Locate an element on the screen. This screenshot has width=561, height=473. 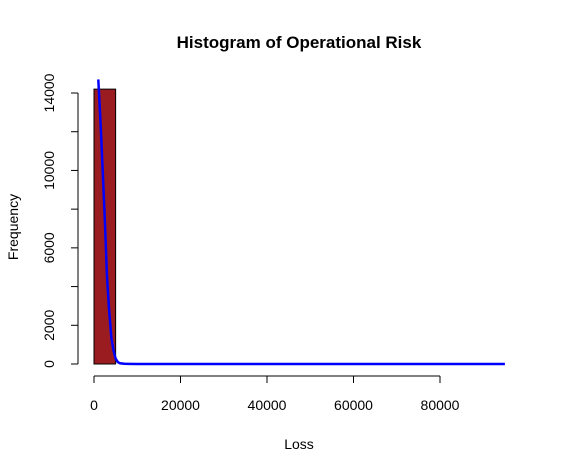
x-tick-label: 60000 is located at coordinates (353, 405).